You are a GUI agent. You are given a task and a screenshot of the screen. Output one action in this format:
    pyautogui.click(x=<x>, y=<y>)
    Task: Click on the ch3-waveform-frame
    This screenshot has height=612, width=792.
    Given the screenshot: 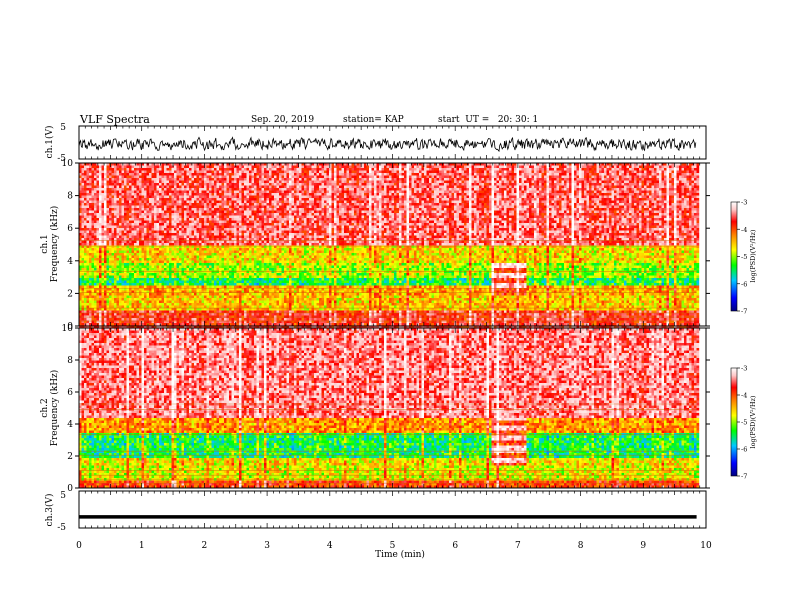 What is the action you would take?
    pyautogui.click(x=392, y=509)
    